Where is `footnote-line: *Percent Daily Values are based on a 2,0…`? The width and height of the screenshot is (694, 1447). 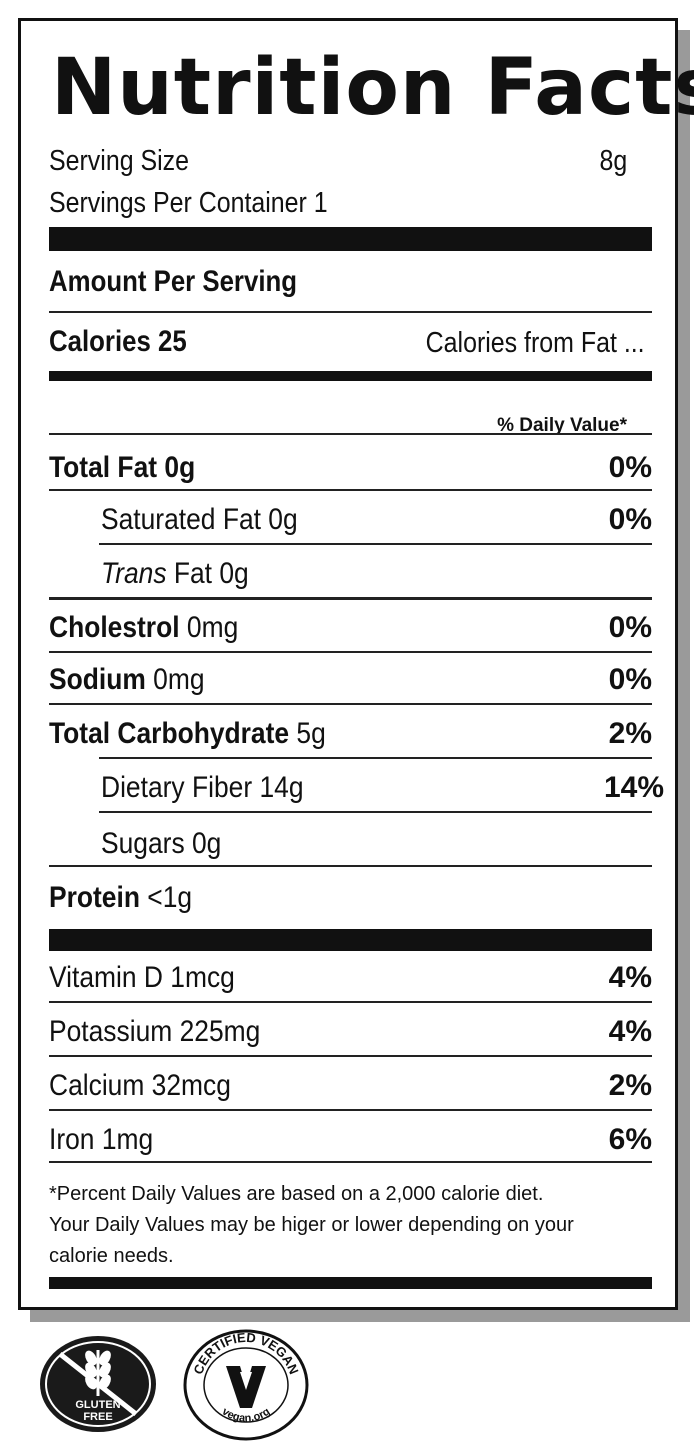 footnote-line: *Percent Daily Values are based on a 2,0… is located at coordinates (296, 1194).